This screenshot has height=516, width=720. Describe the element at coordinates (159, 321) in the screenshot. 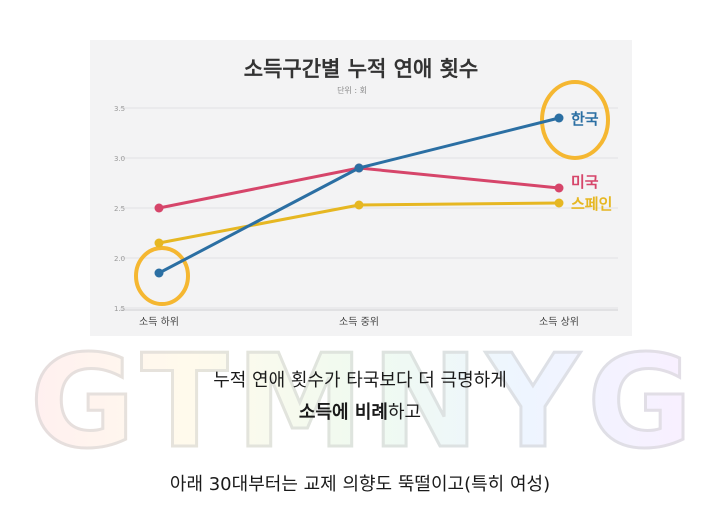

I see `x-tick-label: 소득 하위` at that location.